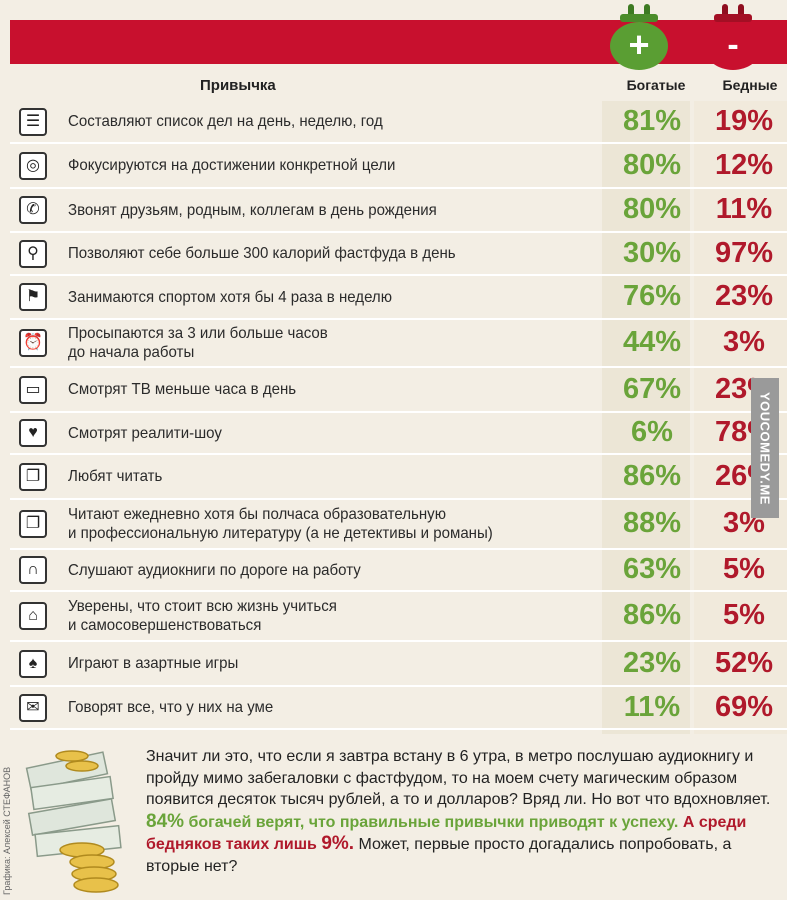 This screenshot has height=900, width=787. What do you see at coordinates (398, 390) in the screenshot?
I see `table-row: ▭ Смотрят ТВ меньше часа в день 67% 23%` at bounding box center [398, 390].